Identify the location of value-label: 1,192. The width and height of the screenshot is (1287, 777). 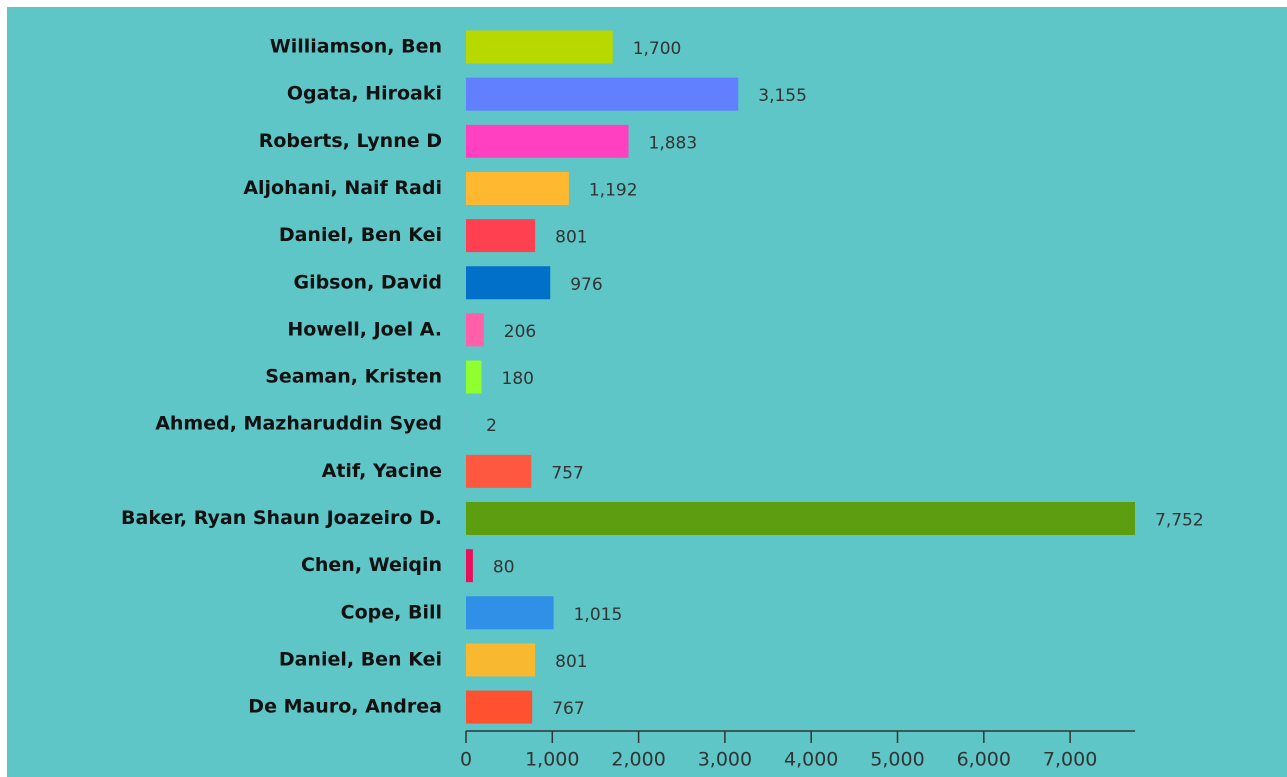
(613, 190).